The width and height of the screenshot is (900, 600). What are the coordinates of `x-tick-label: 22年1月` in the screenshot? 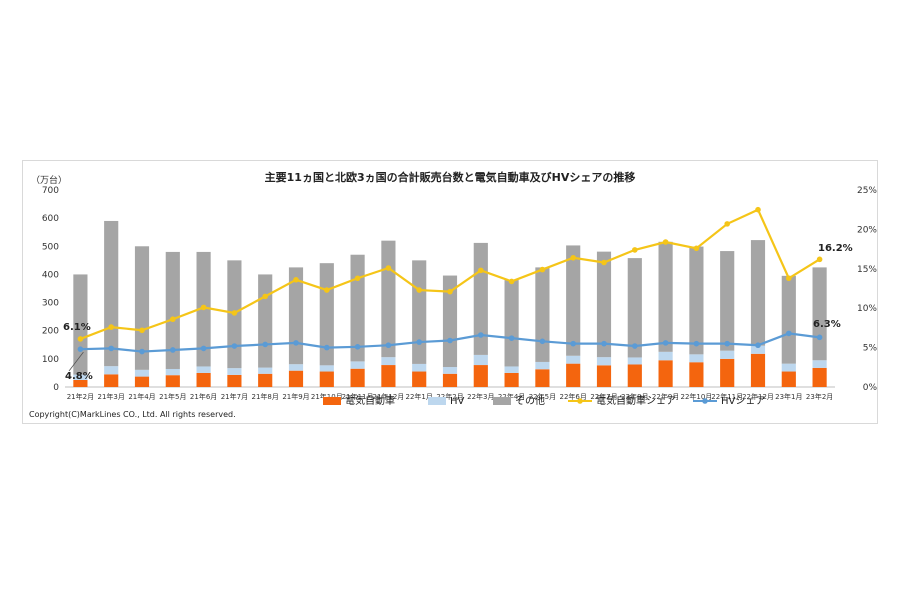 It's located at (419, 396).